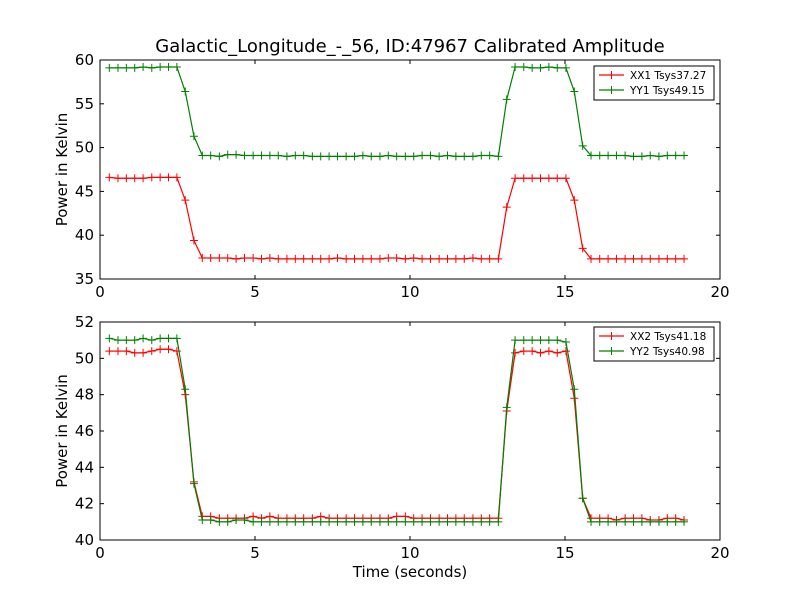 The height and width of the screenshot is (600, 800). I want to click on x-tick-label: 5, so click(255, 292).